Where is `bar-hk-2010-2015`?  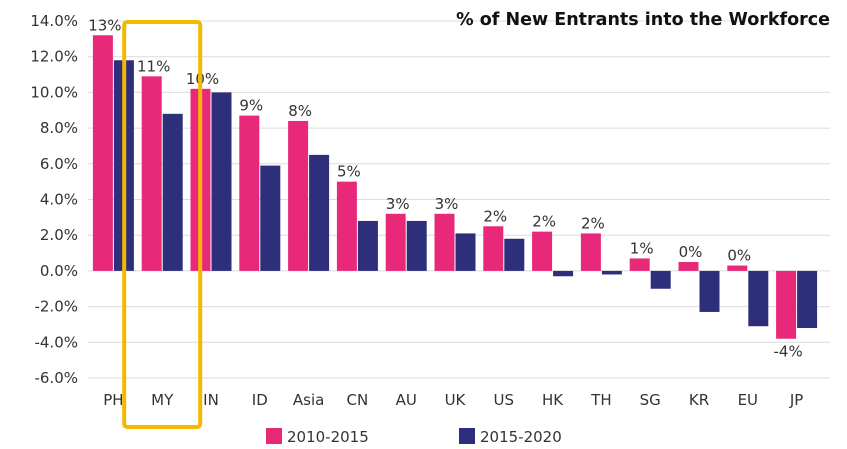
bar-hk-2010-2015 is located at coordinates (542, 251).